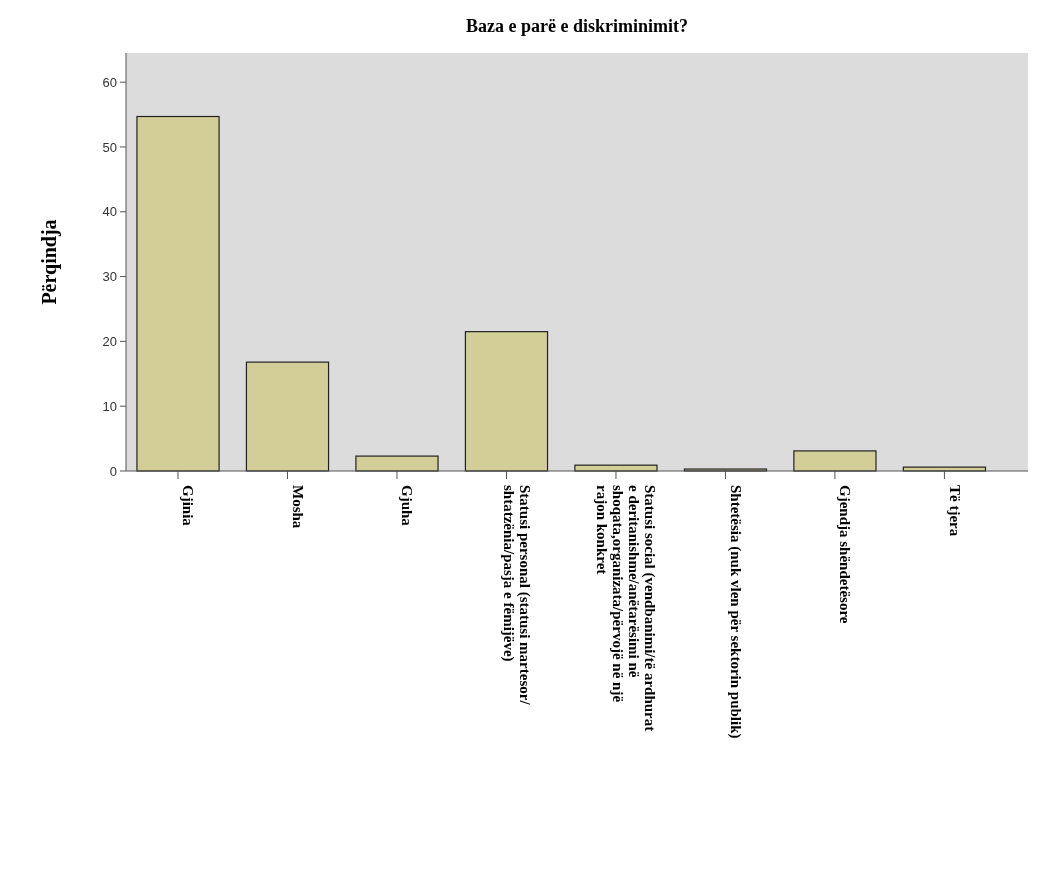 The width and height of the screenshot is (1046, 875). Describe the element at coordinates (577, 26) in the screenshot. I see `chart-title: Baza e parë e diskriminimit?` at that location.